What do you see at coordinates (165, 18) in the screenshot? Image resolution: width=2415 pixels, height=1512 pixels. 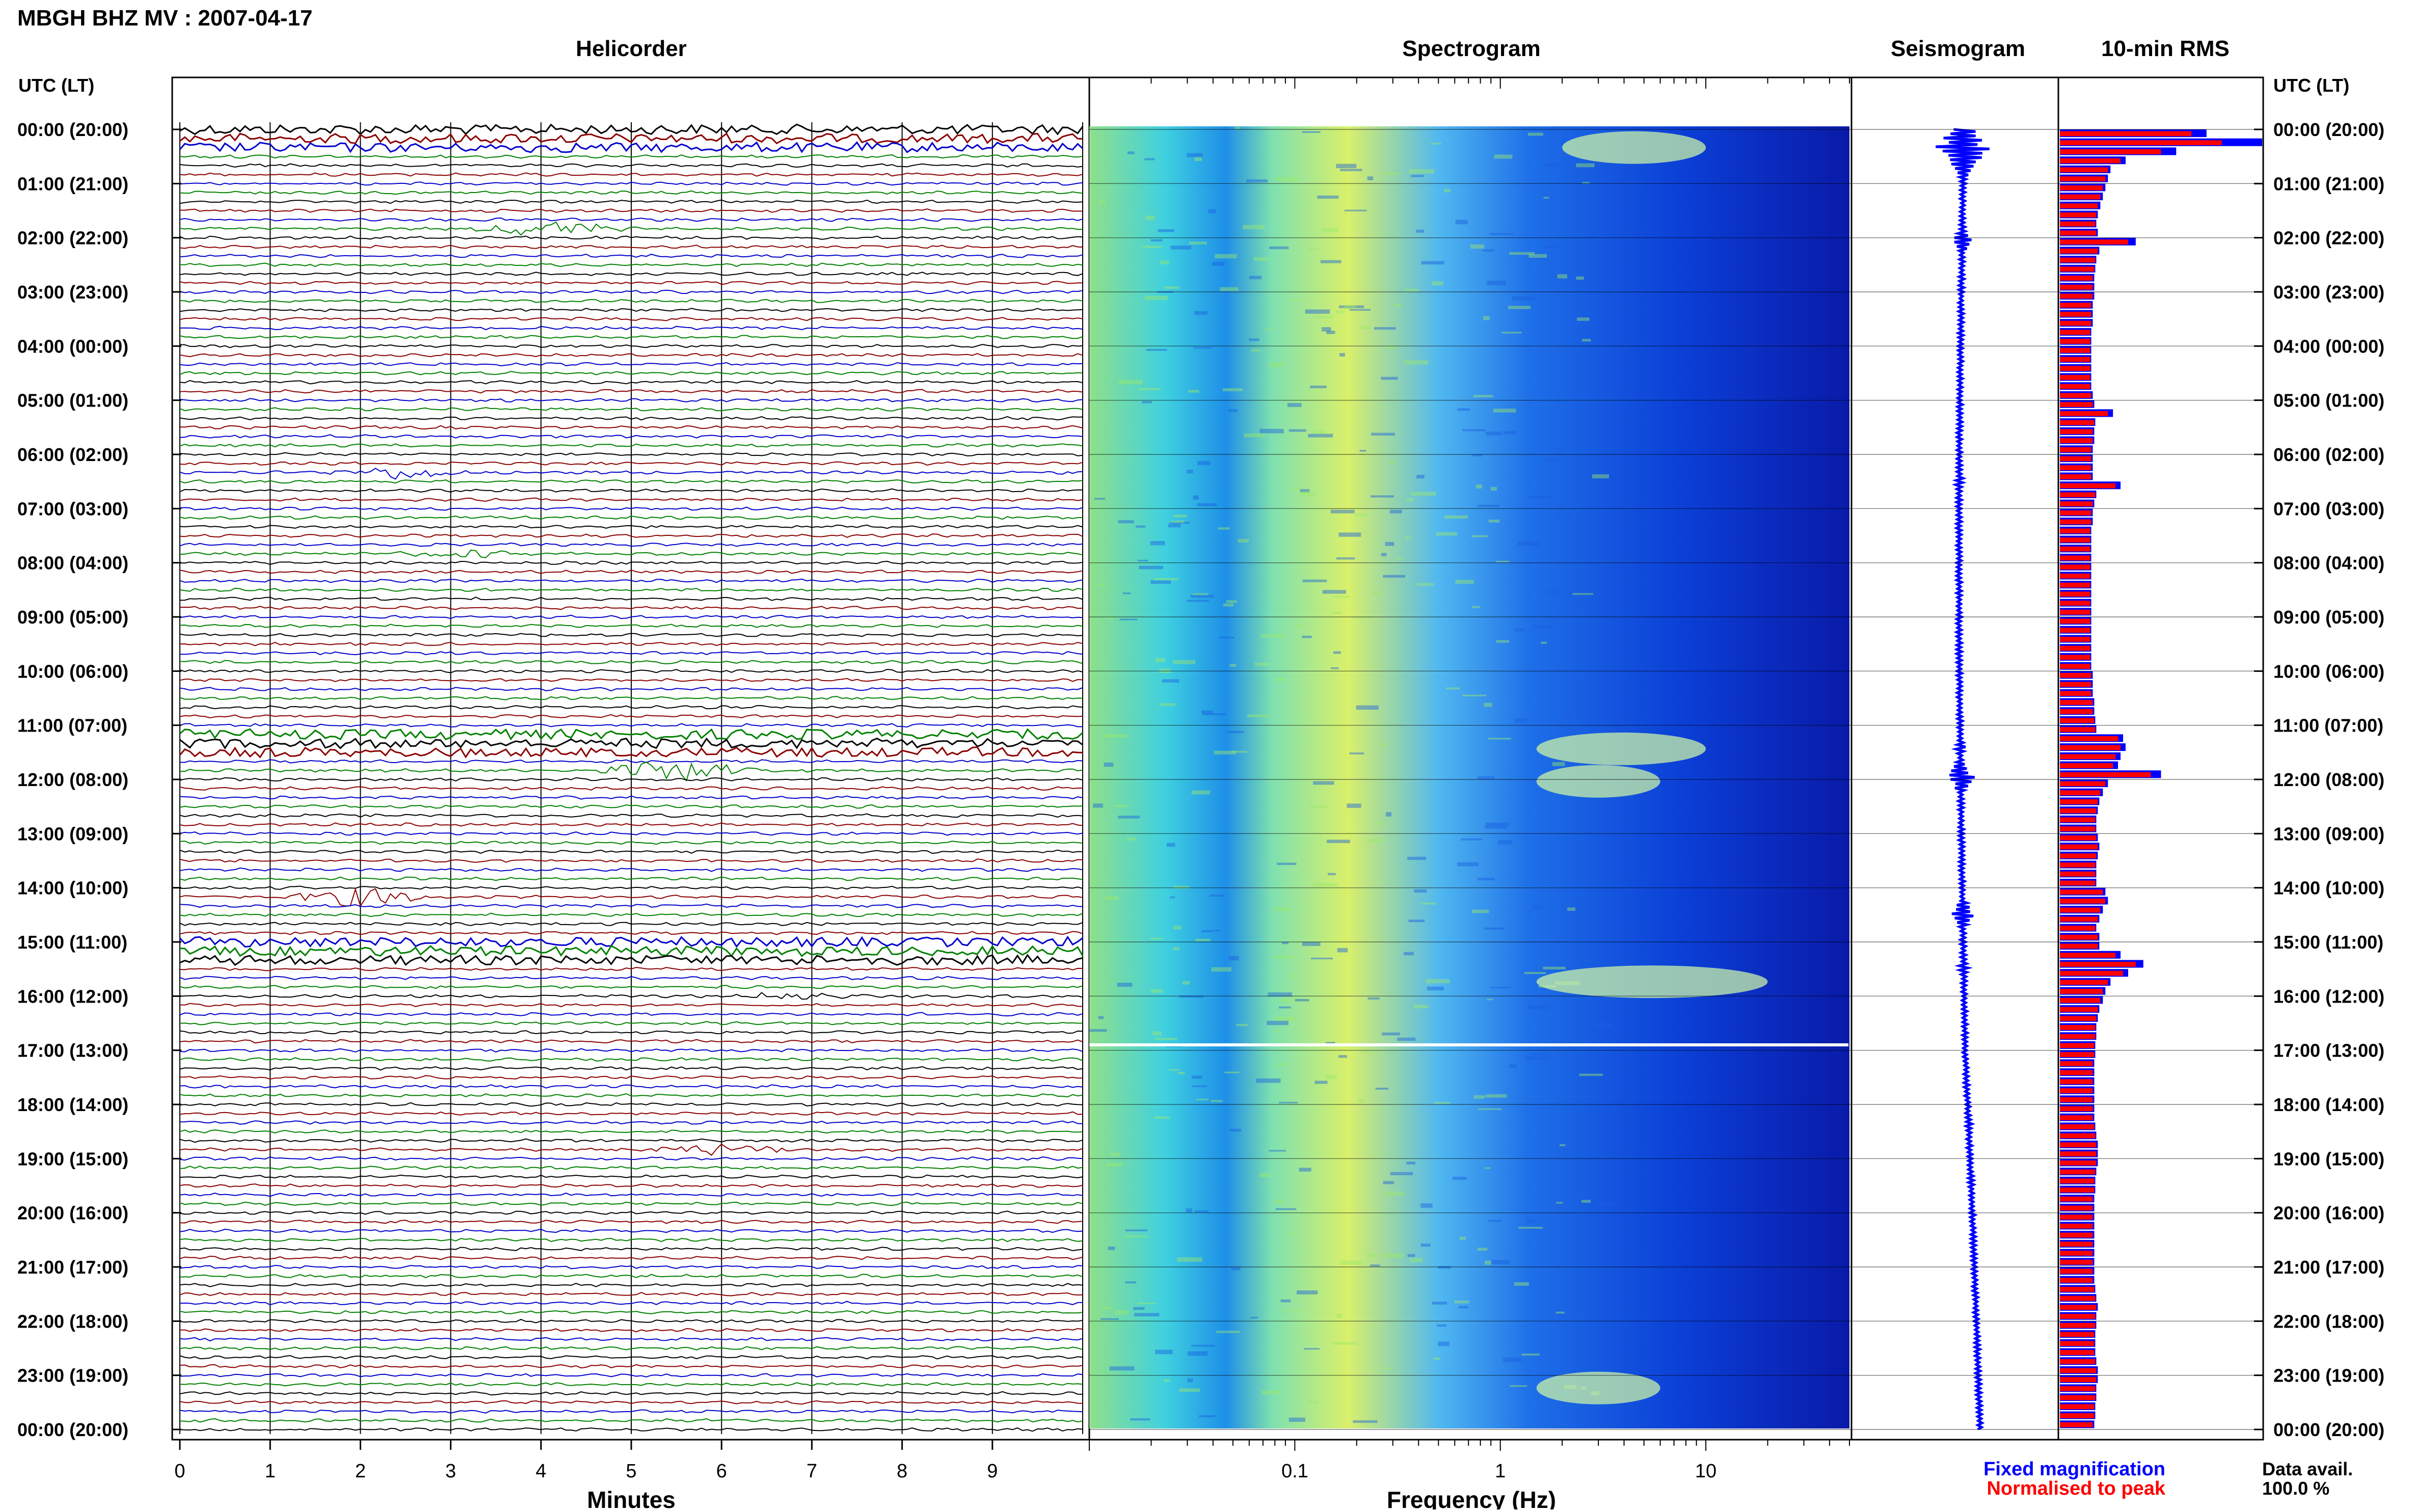 I see `page-title: MBGH BHZ MV : 2007-04-17` at bounding box center [165, 18].